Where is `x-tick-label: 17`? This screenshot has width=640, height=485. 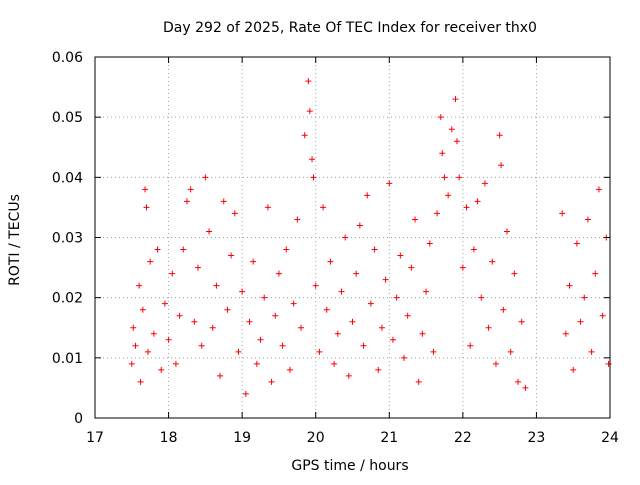 x-tick-label: 17 is located at coordinates (95, 438).